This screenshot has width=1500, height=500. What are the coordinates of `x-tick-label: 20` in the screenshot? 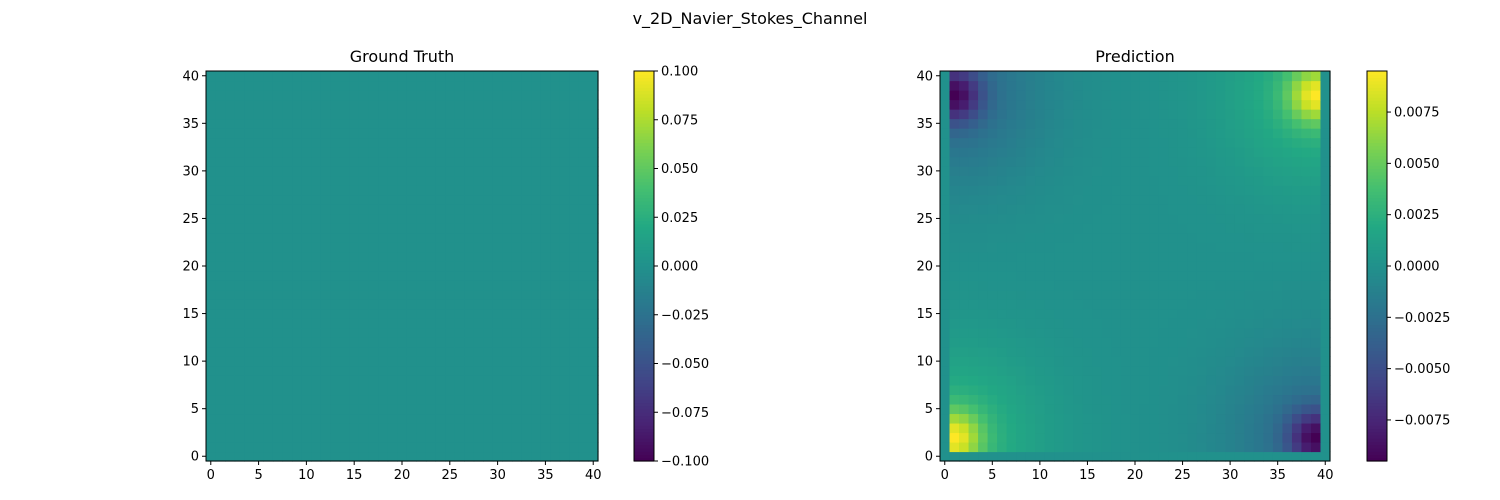 It's located at (402, 475).